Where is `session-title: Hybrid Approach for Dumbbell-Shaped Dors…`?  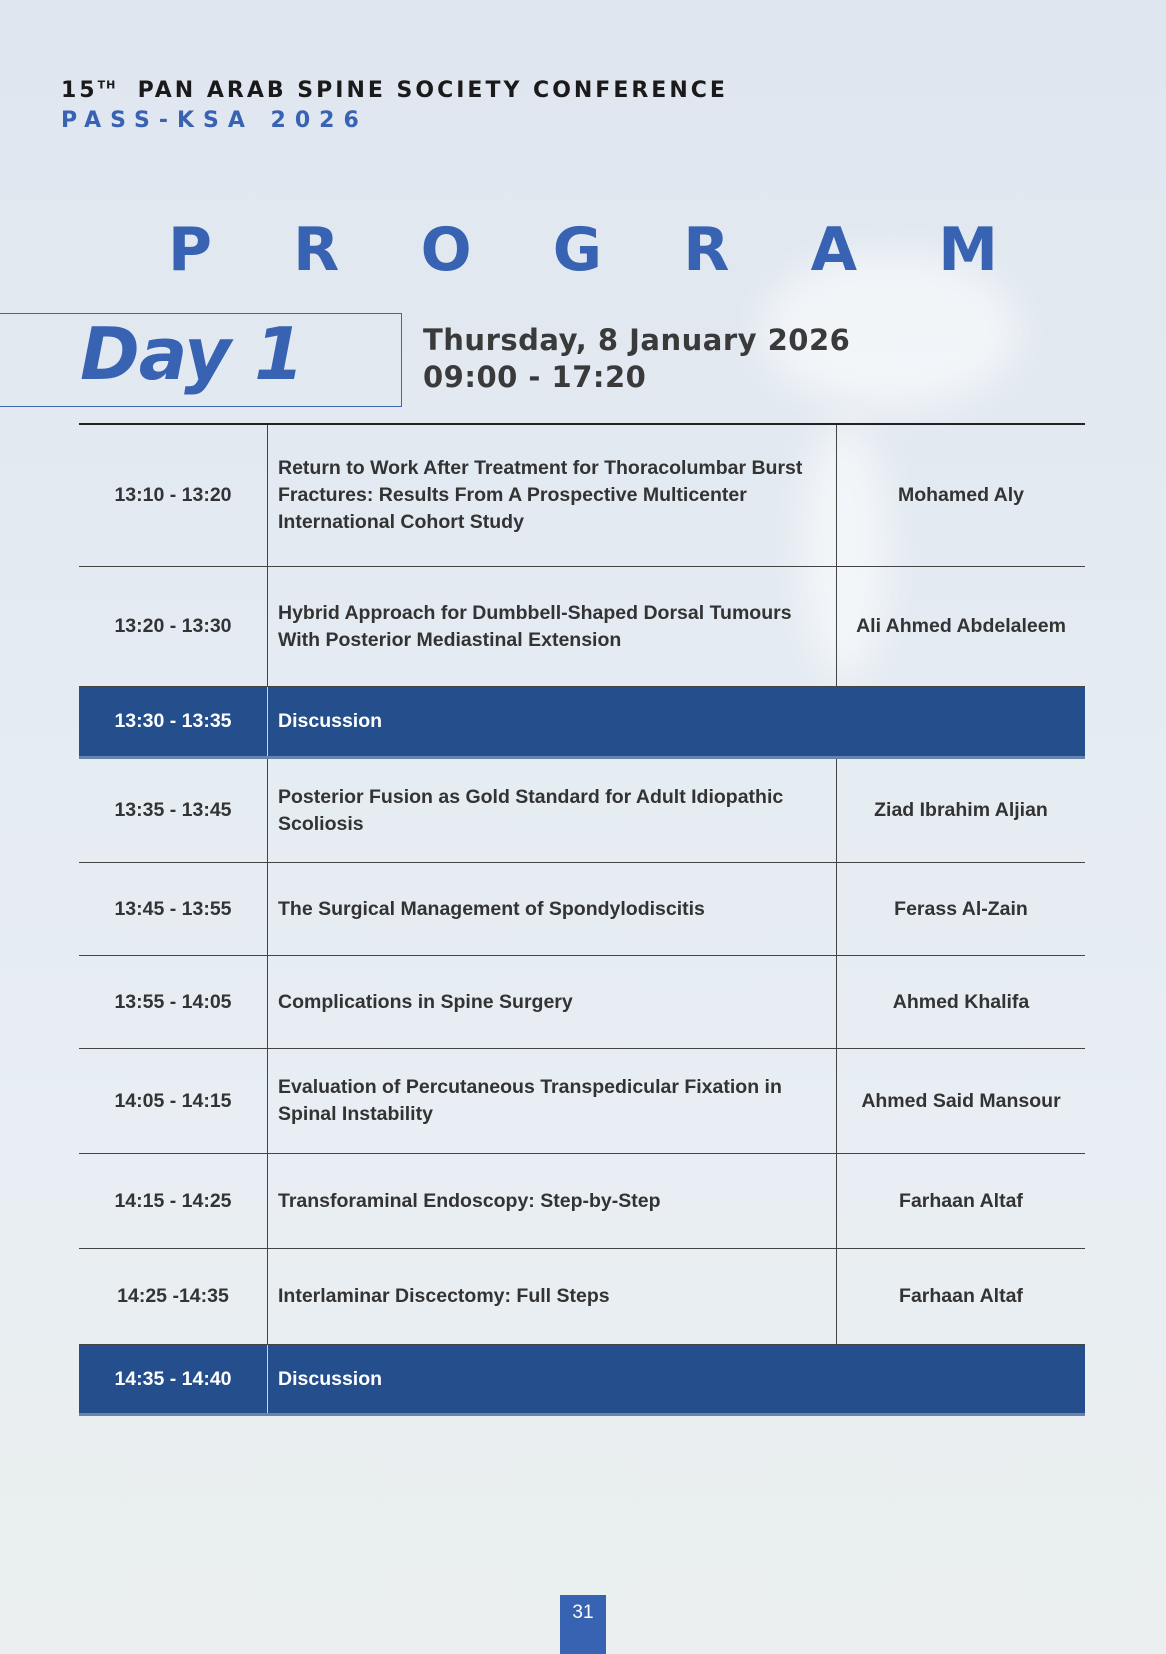
session-title: Hybrid Approach for Dumbbell-Shaped Dors… is located at coordinates (552, 626).